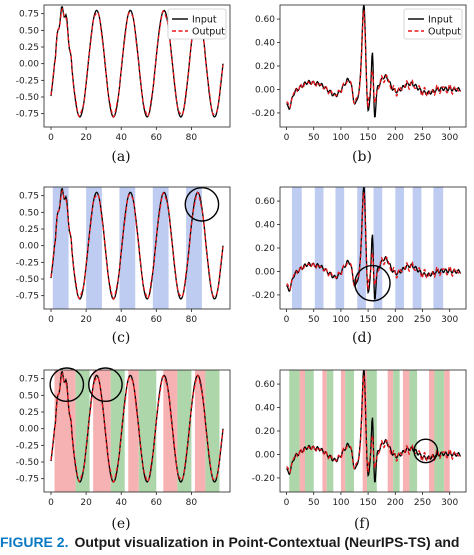 The height and width of the screenshot is (555, 474). I want to click on x-tick-label: 20, so click(86, 503).